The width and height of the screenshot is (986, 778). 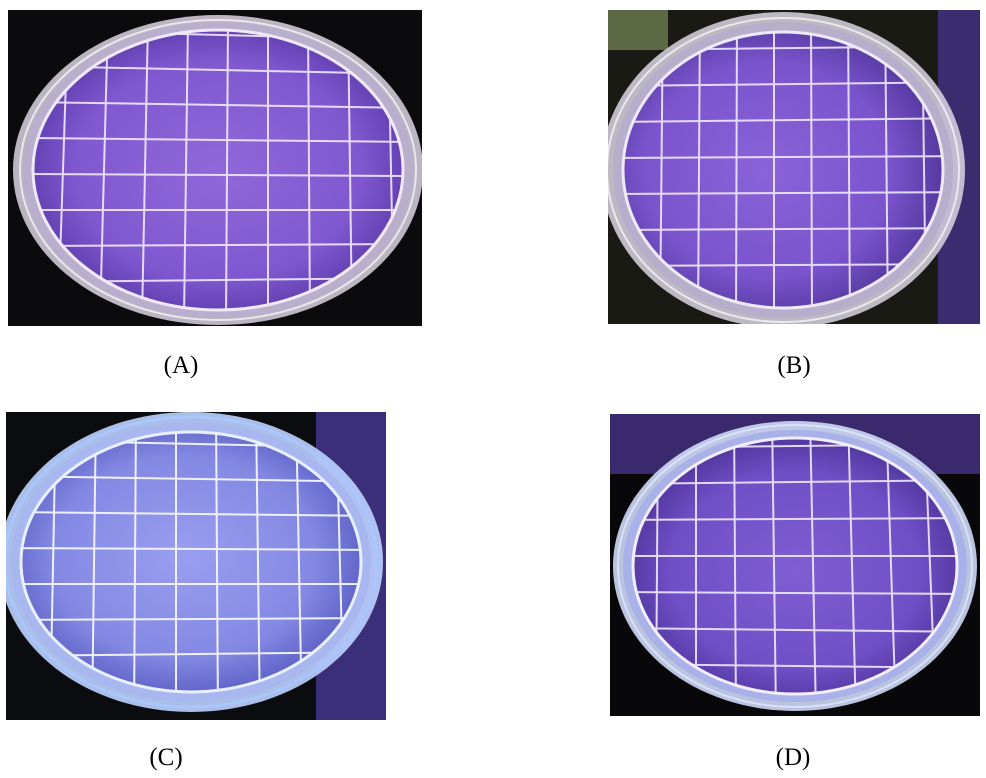 I want to click on petri-dish-image-d, so click(x=795, y=565).